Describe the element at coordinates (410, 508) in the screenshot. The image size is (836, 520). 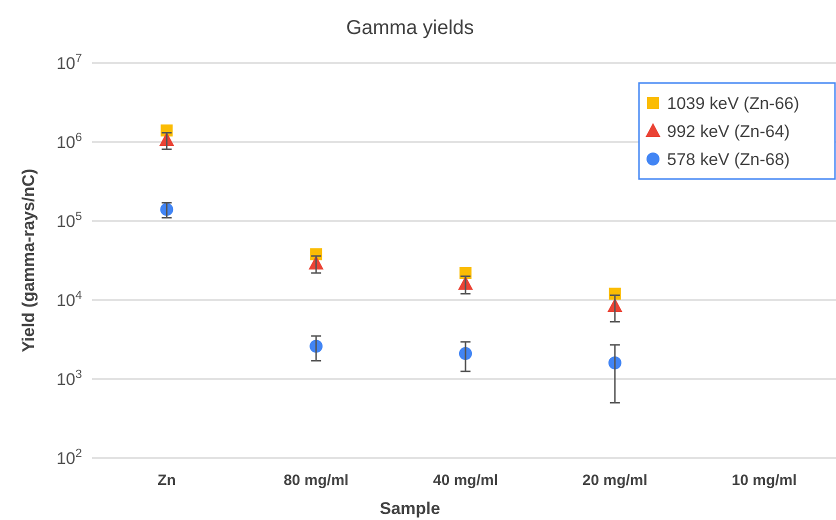
I see `x-axis-title: Sample` at that location.